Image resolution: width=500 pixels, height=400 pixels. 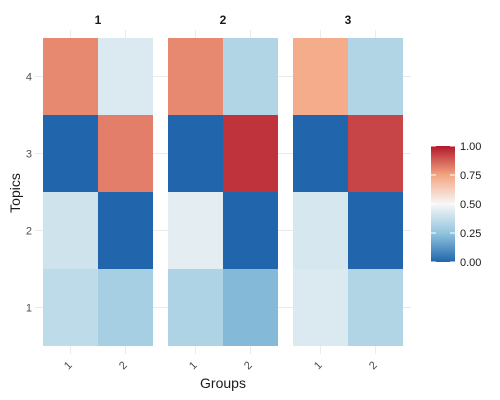 I want to click on color-legend: 0.00 0.25 0.50 0.75 1.00, so click(x=456, y=205).